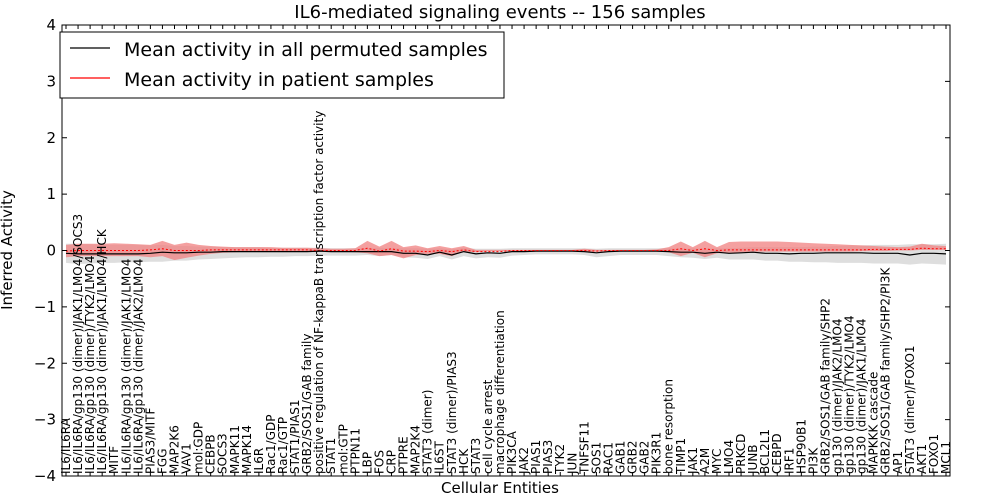 This screenshot has height=500, width=1000. I want to click on y-tick-label: 3, so click(51, 81).